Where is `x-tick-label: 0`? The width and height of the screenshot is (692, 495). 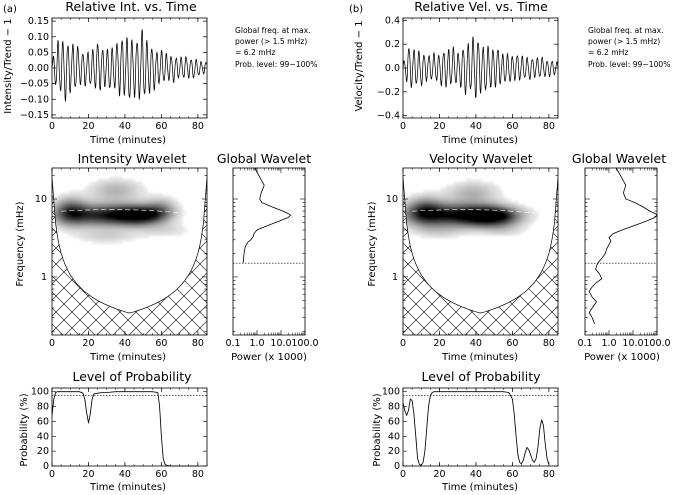 x-tick-label: 0 is located at coordinates (52, 474).